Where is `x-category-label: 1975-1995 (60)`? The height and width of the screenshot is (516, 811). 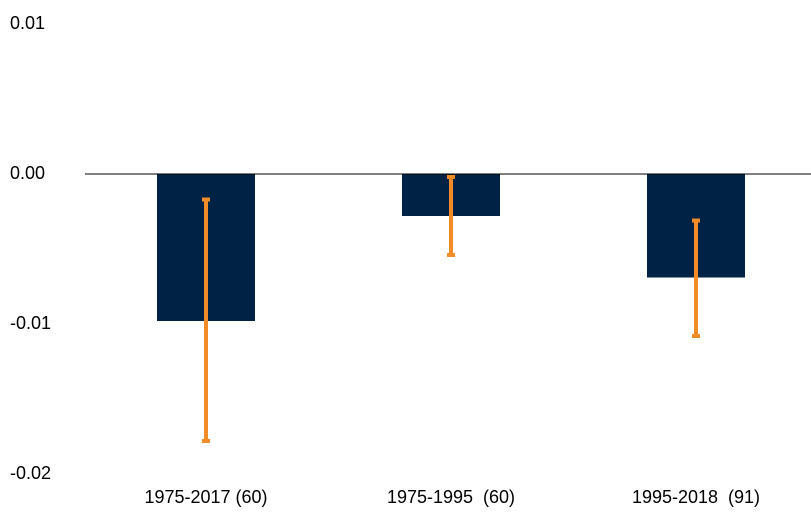
x-category-label: 1975-1995 (60) is located at coordinates (451, 497).